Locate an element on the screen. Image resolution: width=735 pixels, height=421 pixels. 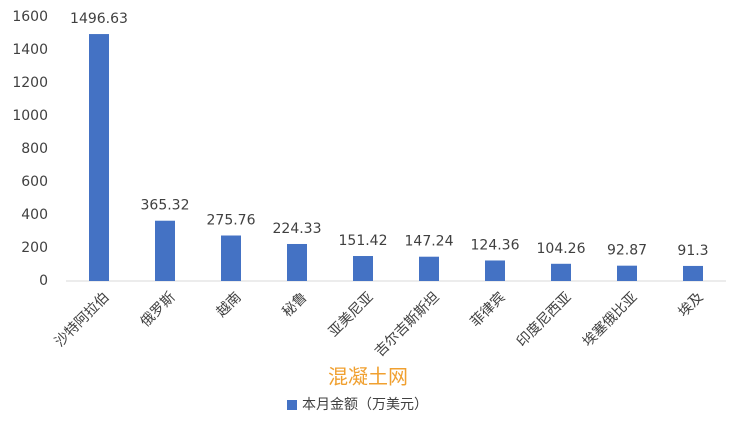
x-tick-label: 越南 is located at coordinates (229, 304).